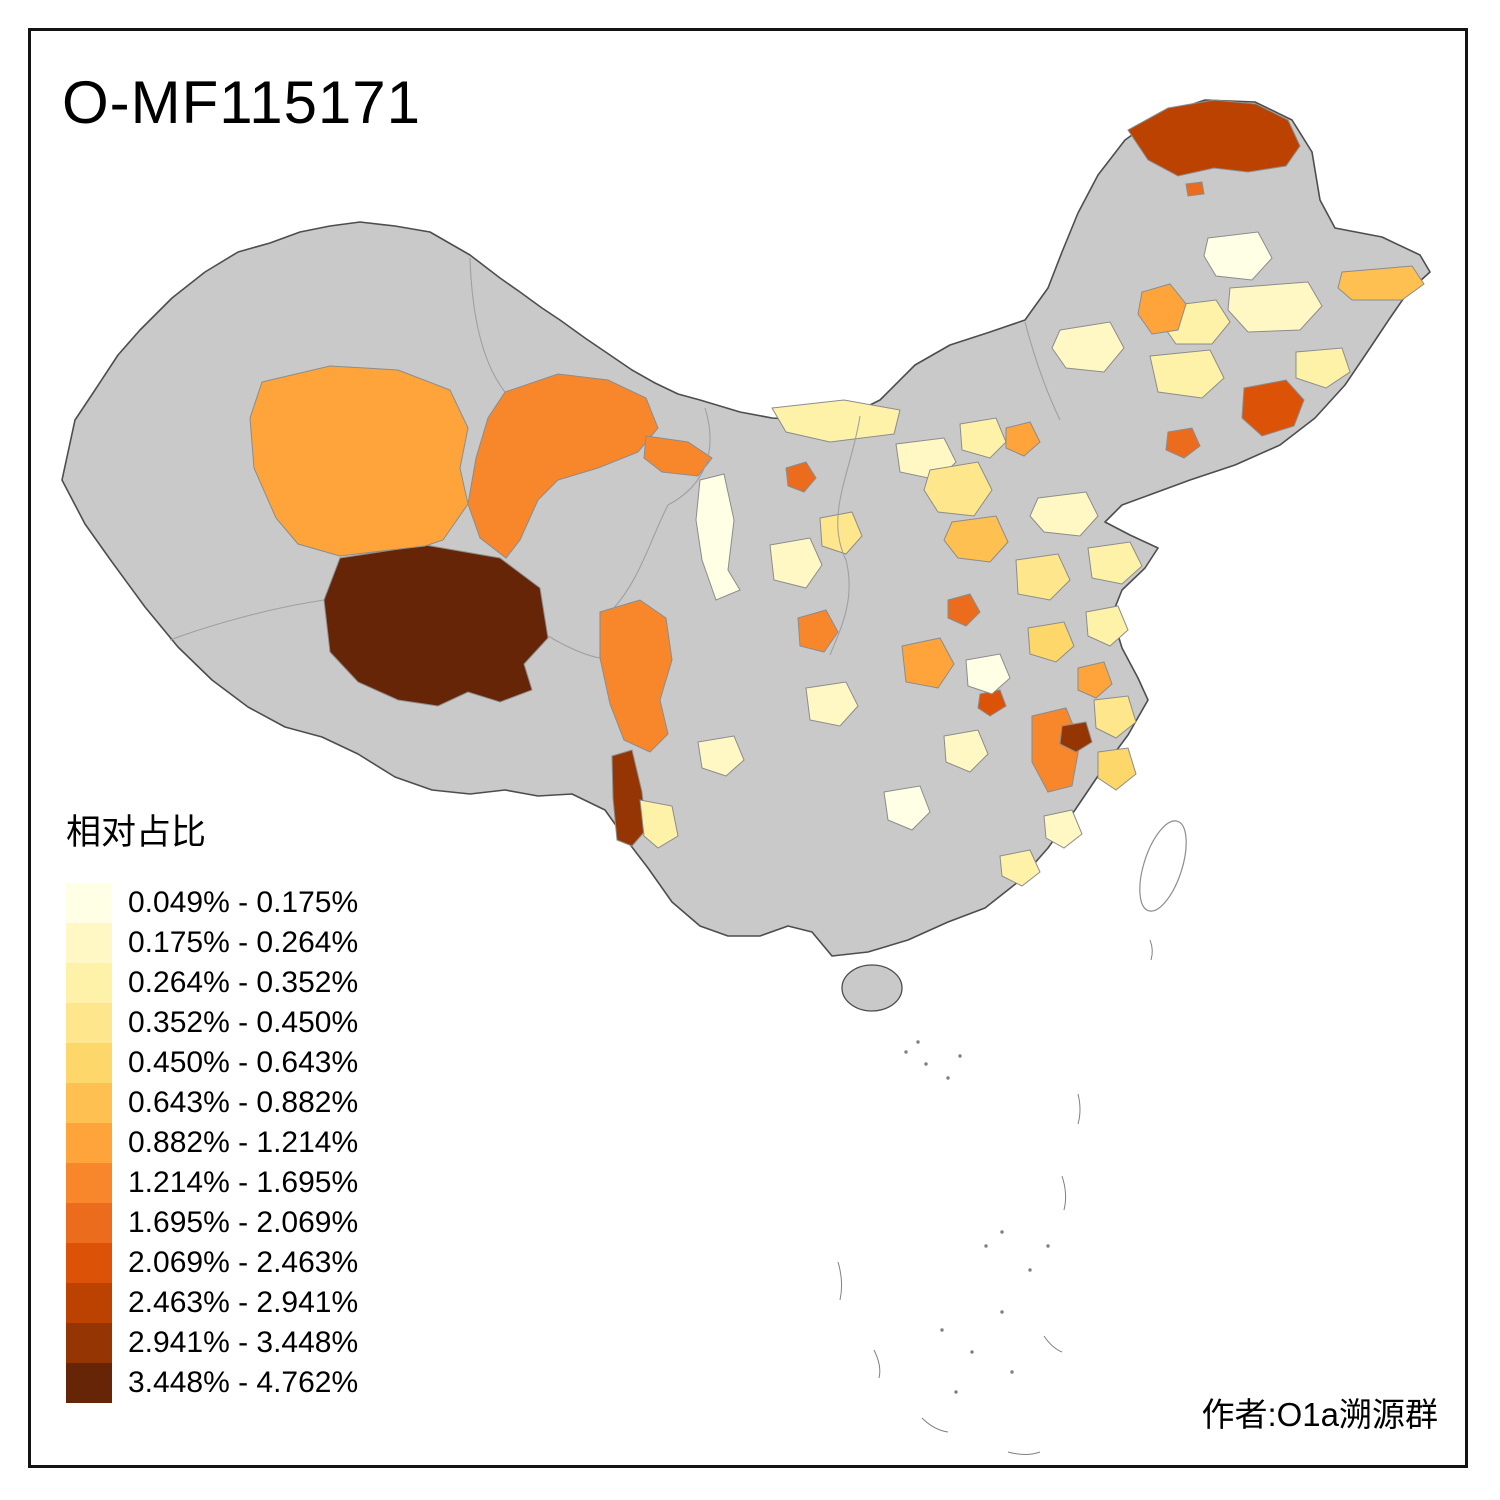  Describe the element at coordinates (243, 942) in the screenshot. I see `legend-label: 0.175% - 0.264%` at that location.